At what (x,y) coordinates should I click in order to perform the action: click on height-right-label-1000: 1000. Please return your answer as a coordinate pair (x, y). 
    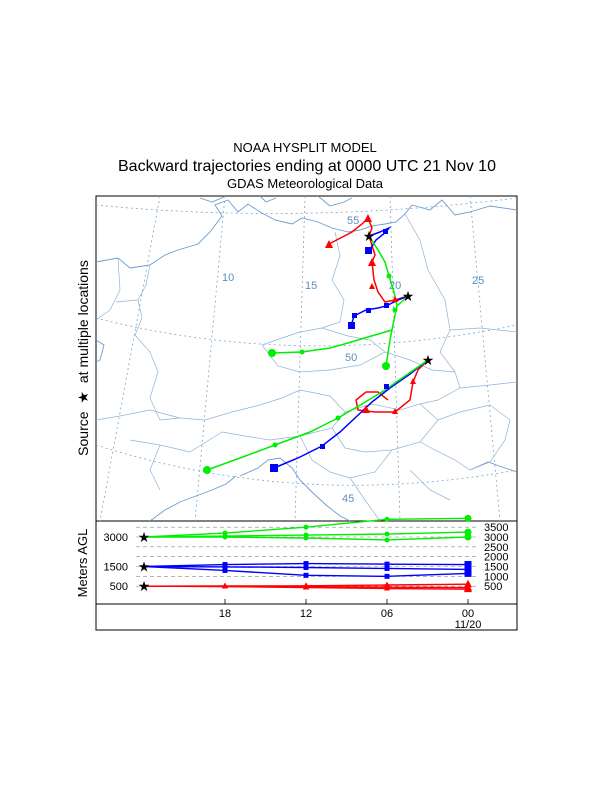
    Looking at the image, I should click on (496, 577).